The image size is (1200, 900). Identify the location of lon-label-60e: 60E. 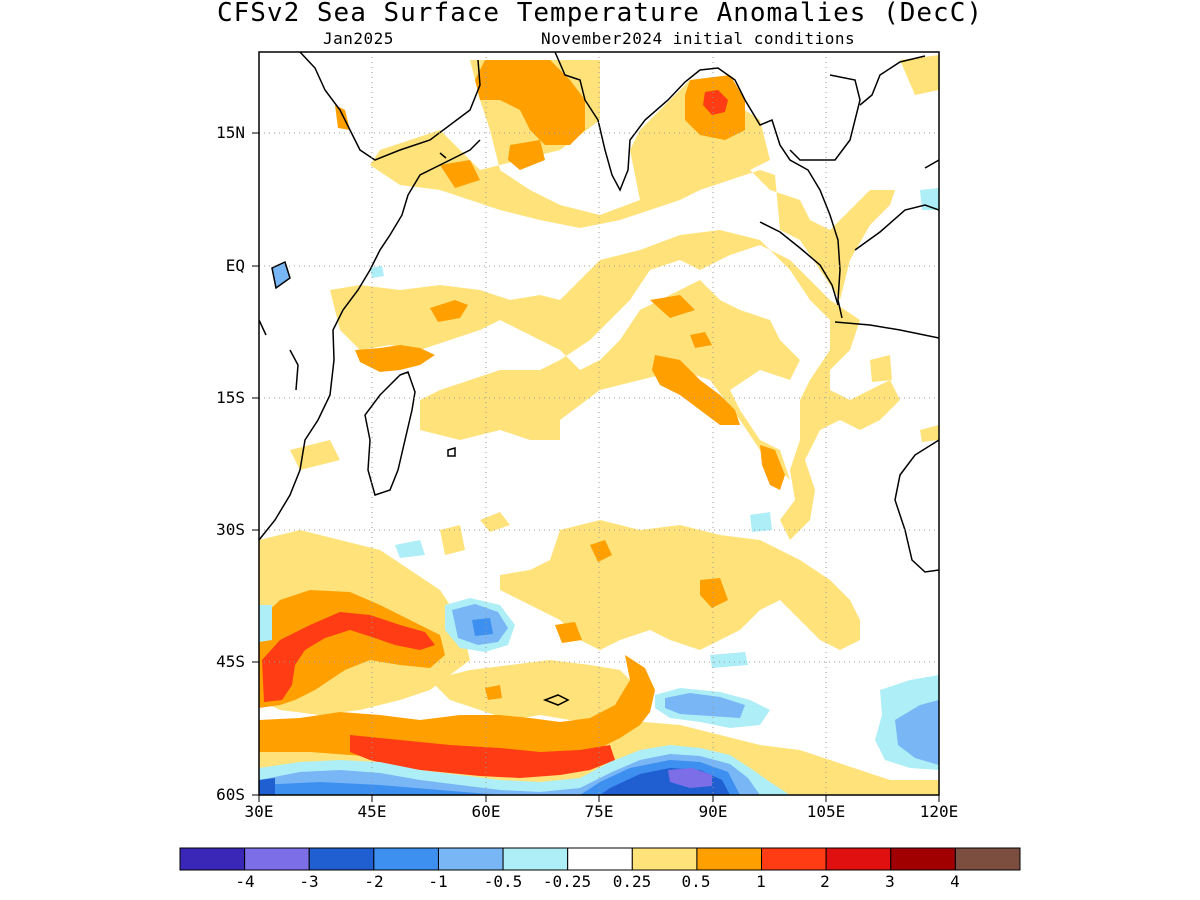
(486, 811).